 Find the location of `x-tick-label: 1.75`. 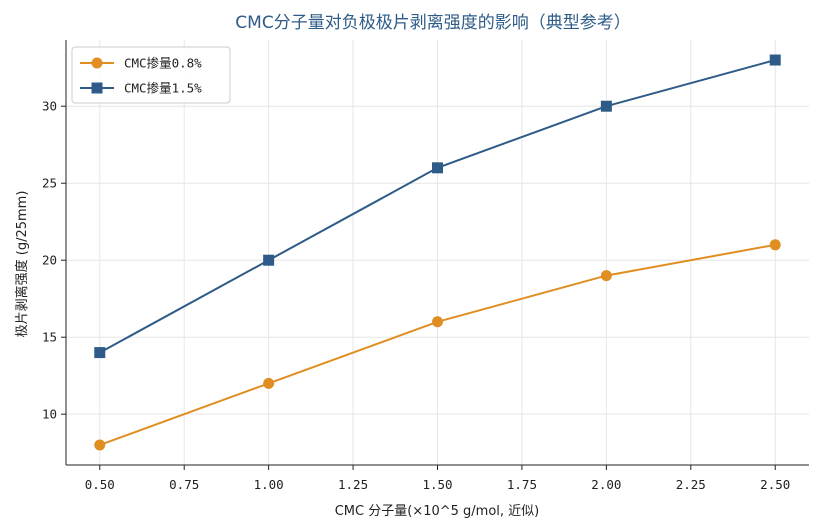

x-tick-label: 1.75 is located at coordinates (522, 484).